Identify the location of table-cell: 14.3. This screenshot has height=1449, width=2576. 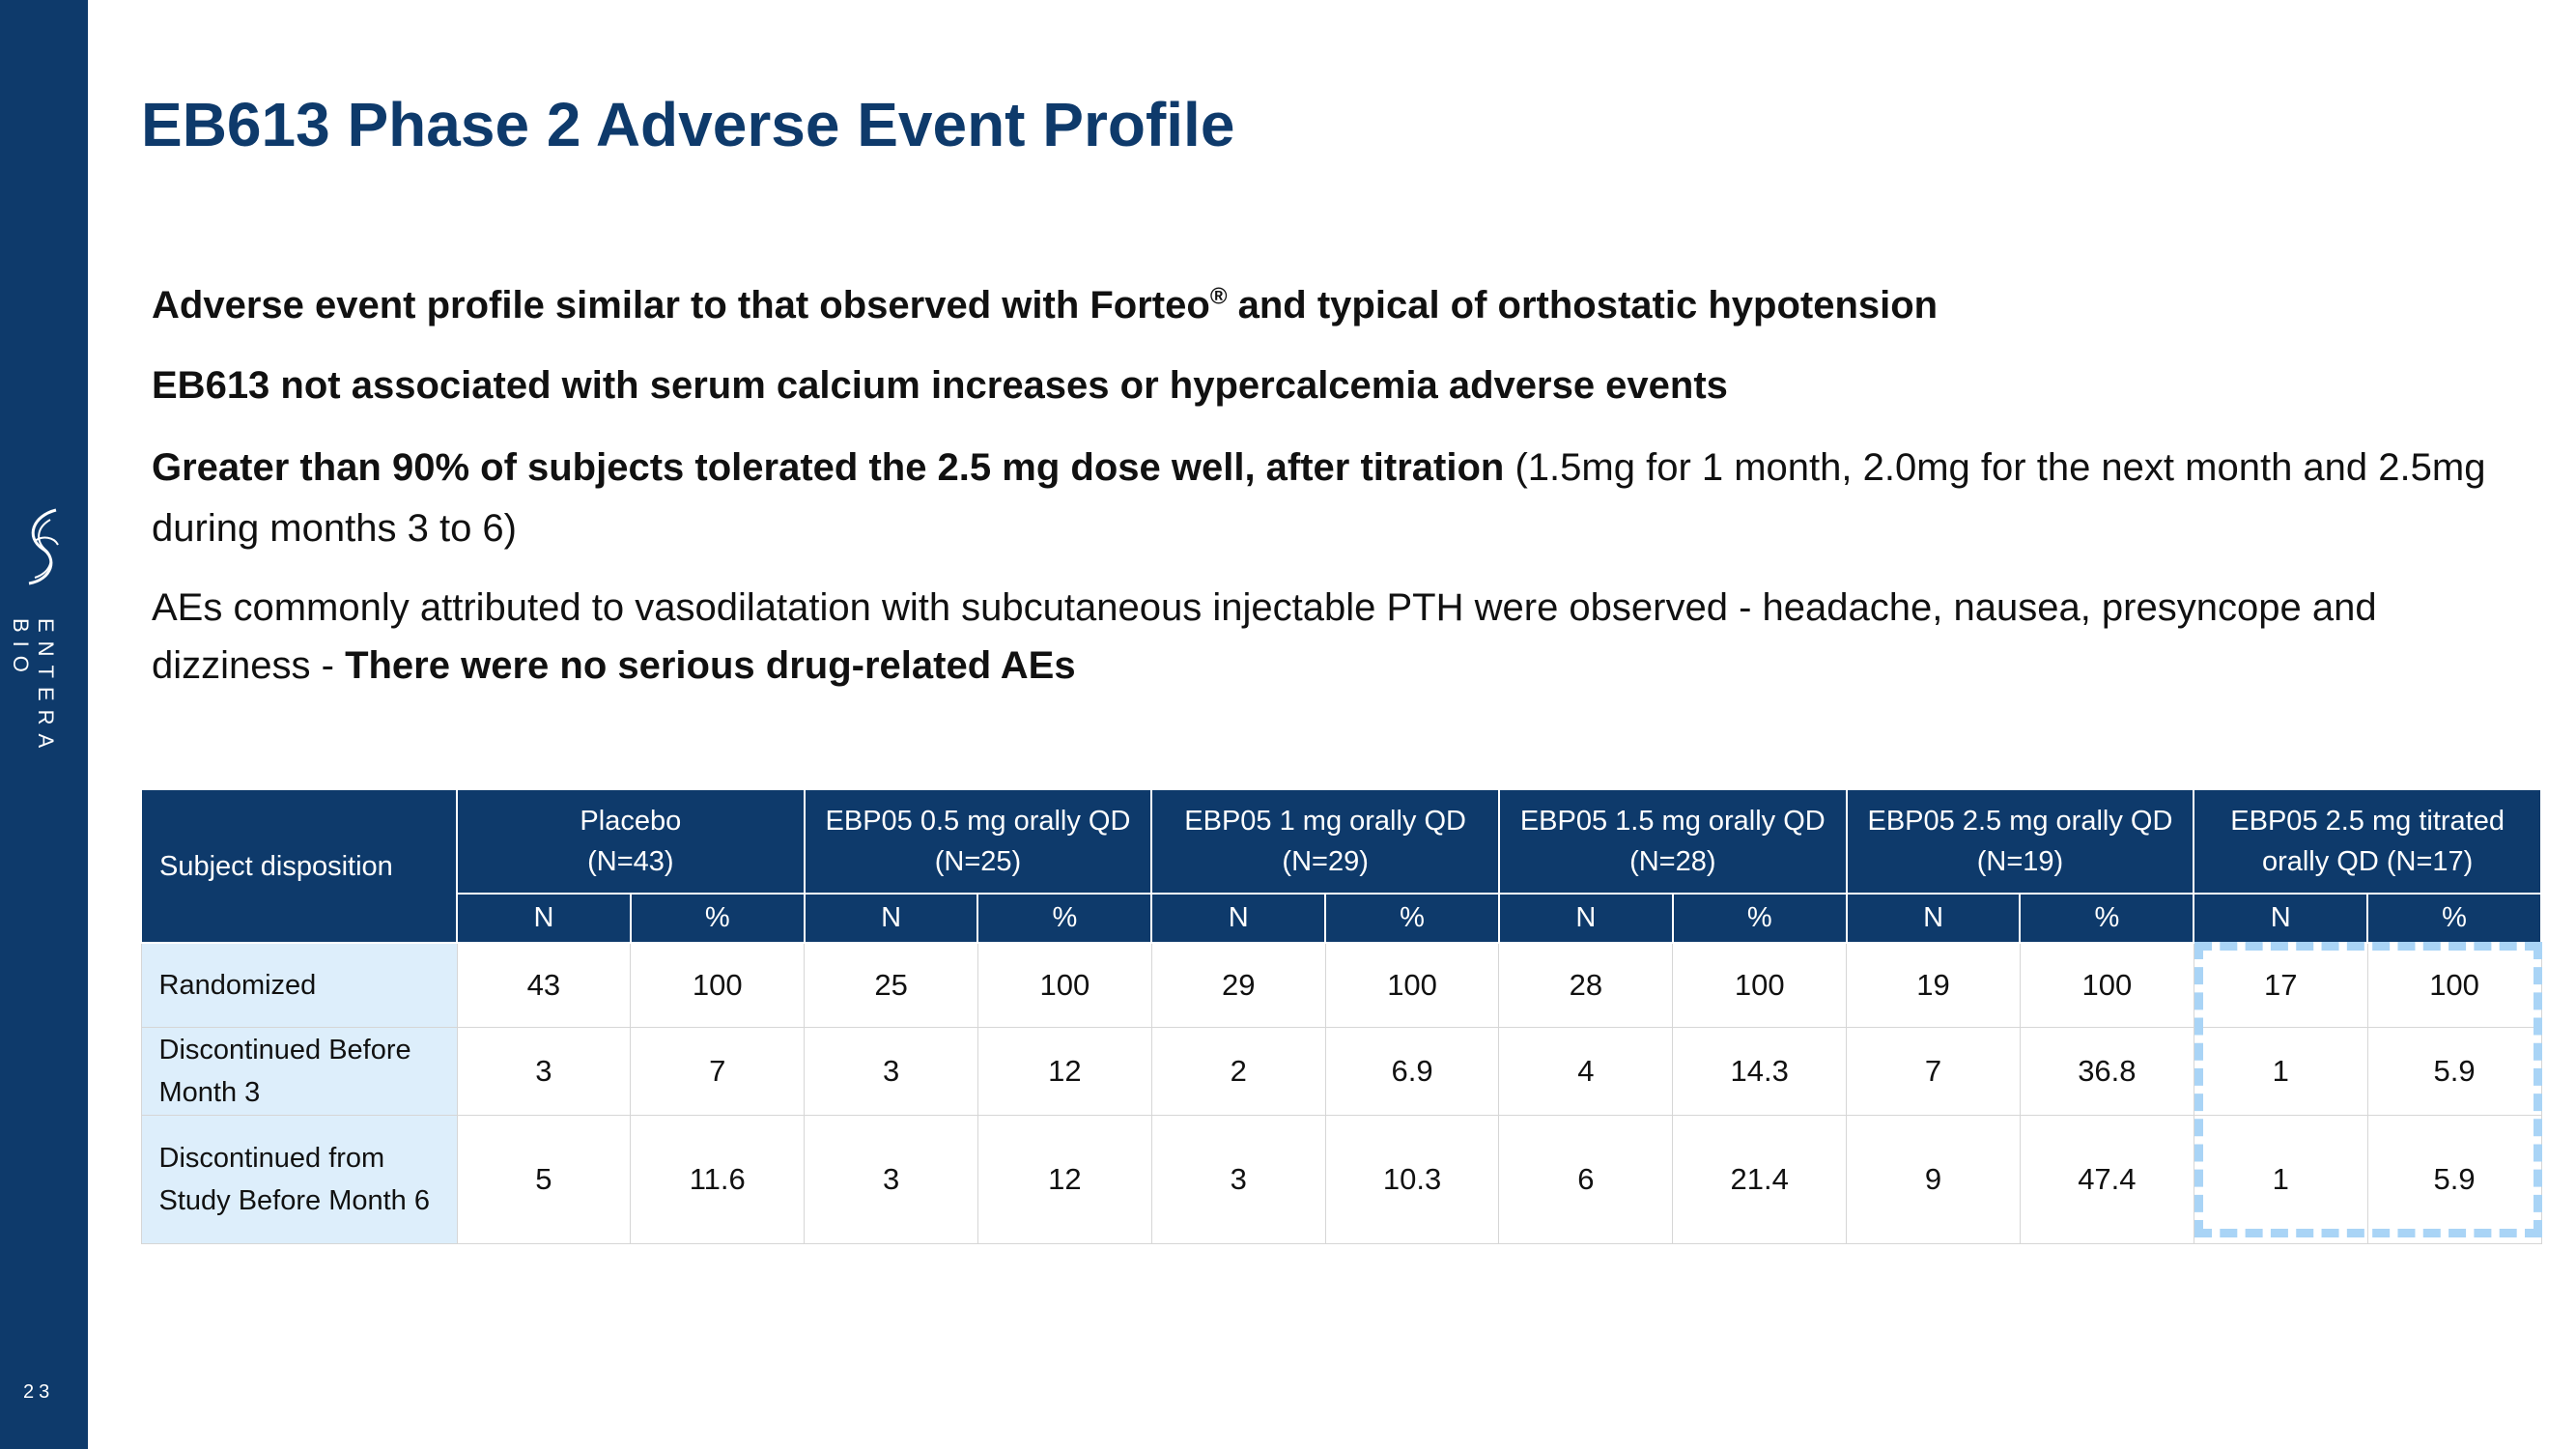
(1760, 1071).